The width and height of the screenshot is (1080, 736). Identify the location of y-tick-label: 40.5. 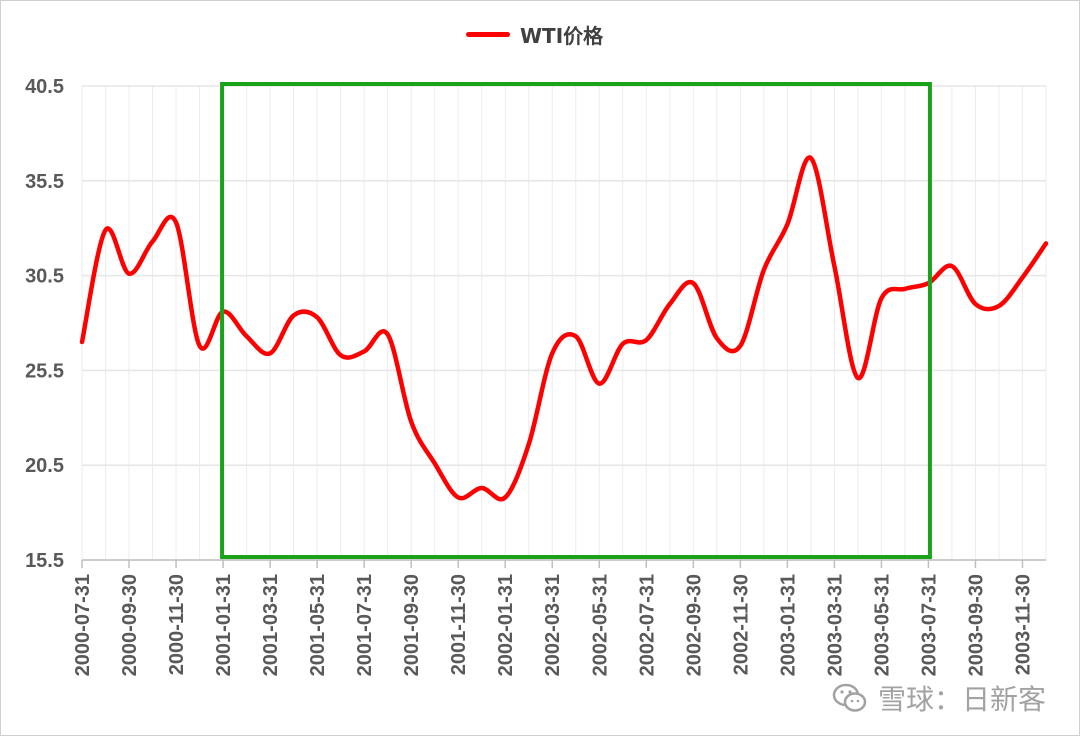
(44, 87).